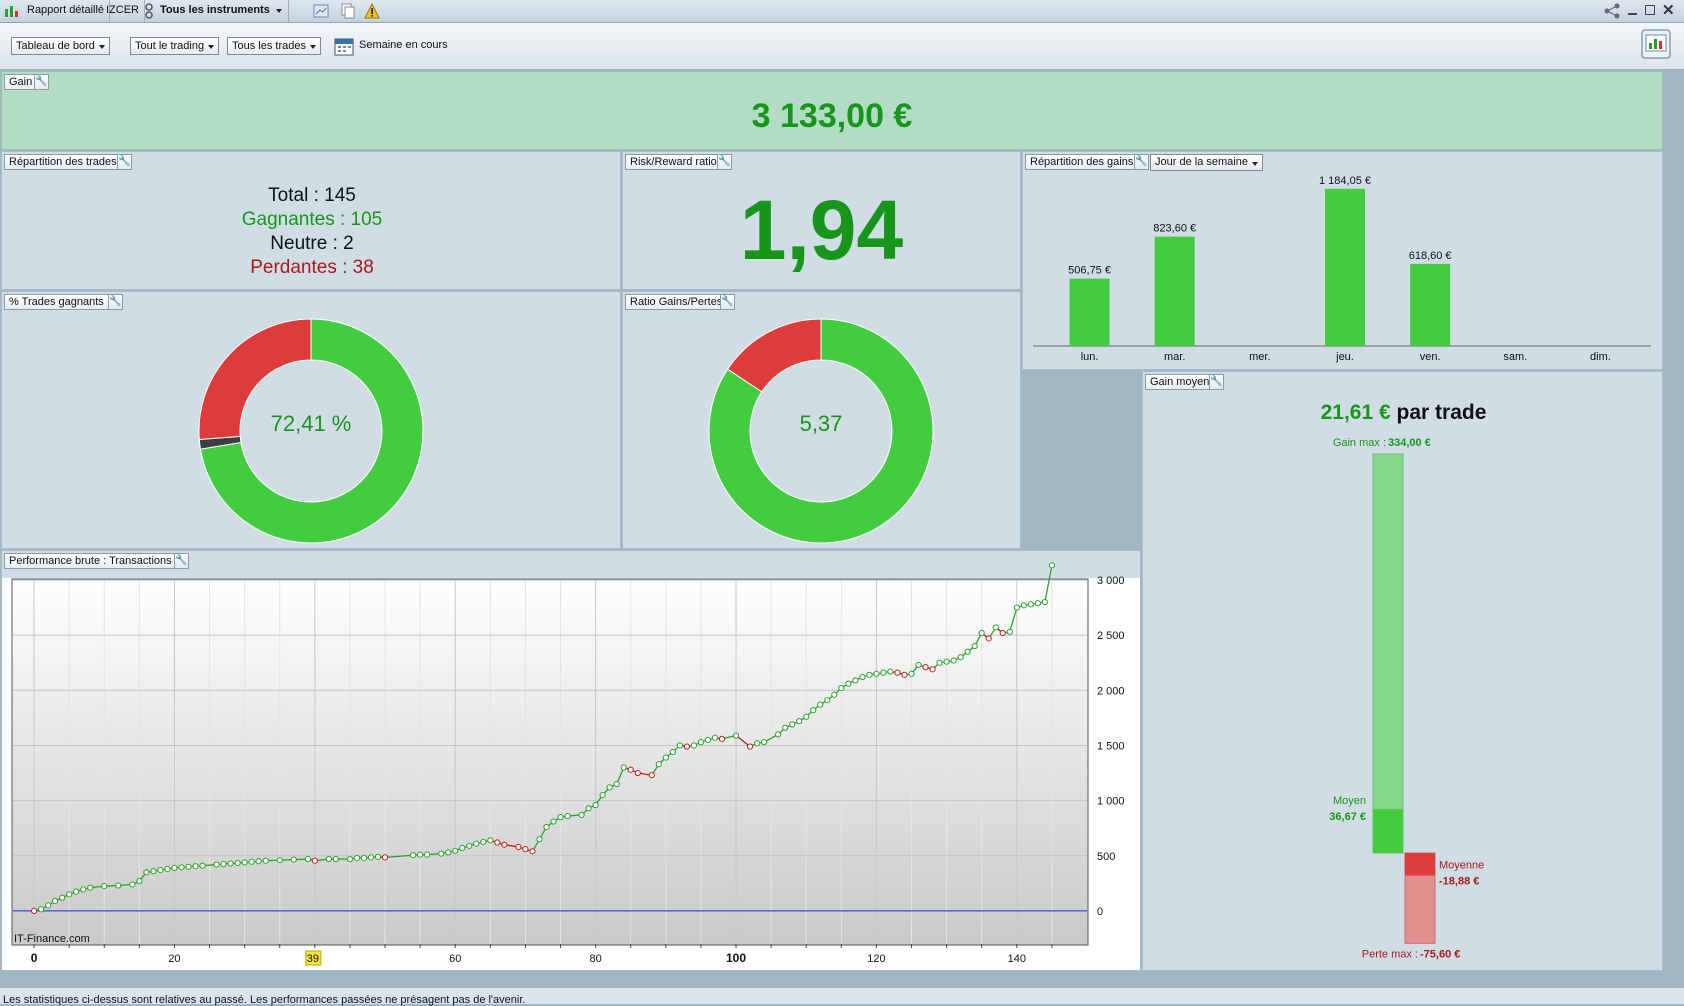 This screenshot has height=1006, width=1684. I want to click on neutral-trades: Neutre : 2, so click(312, 243).